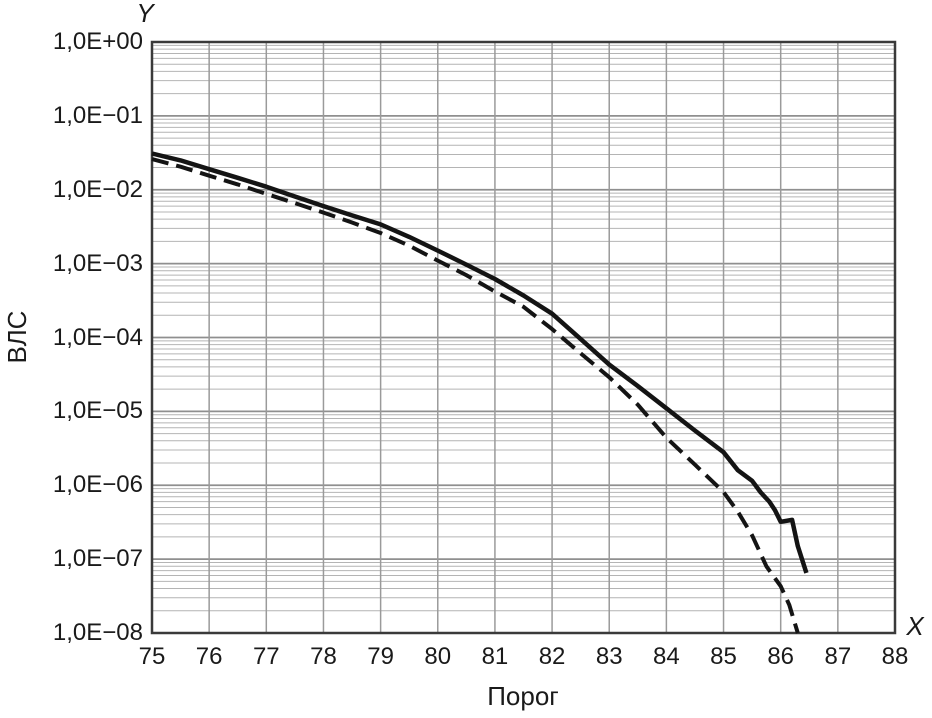  What do you see at coordinates (97, 632) in the screenshot?
I see `y-tick-label: 1,0E−08` at bounding box center [97, 632].